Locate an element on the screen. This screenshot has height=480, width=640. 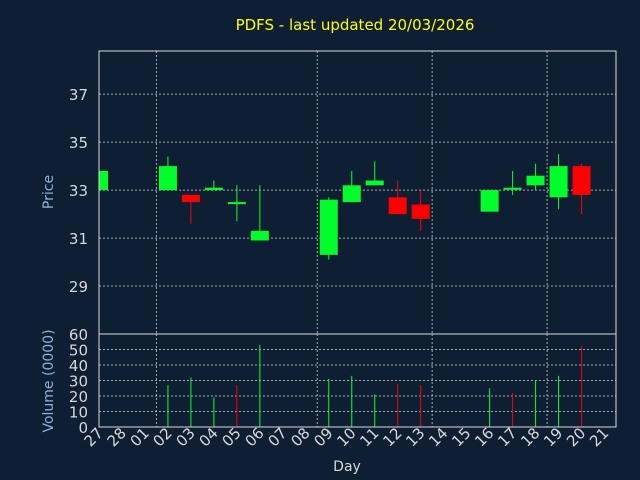
price-tick-label: 33 is located at coordinates (78, 191).